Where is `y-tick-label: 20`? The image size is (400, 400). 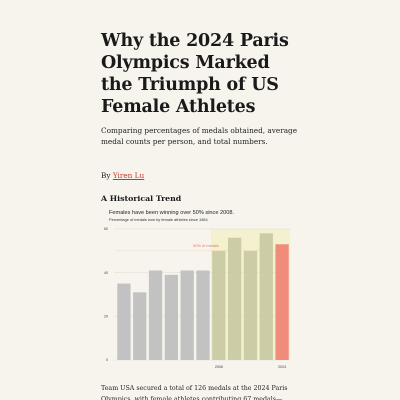
y-tick-label: 20 is located at coordinates (106, 317).